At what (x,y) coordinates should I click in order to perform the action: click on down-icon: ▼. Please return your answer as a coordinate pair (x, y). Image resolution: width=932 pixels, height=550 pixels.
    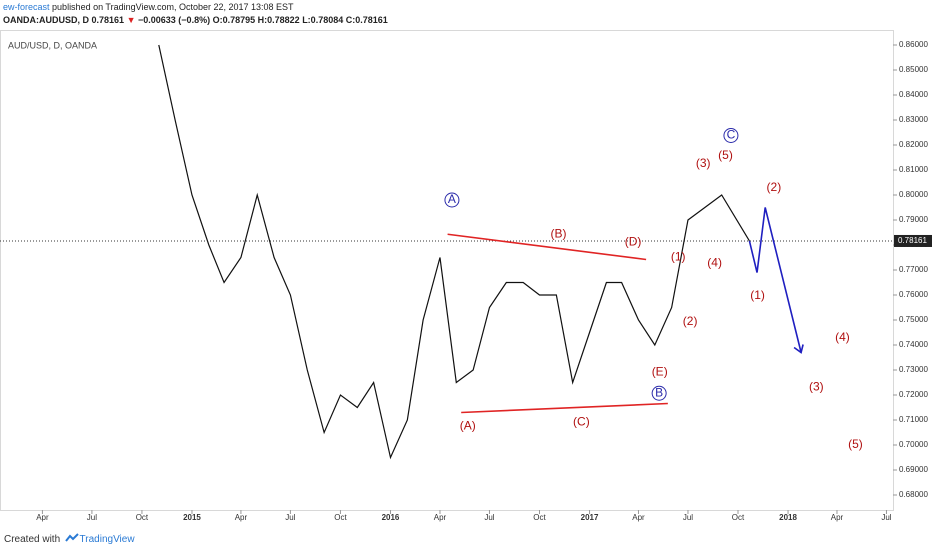
    Looking at the image, I should click on (131, 20).